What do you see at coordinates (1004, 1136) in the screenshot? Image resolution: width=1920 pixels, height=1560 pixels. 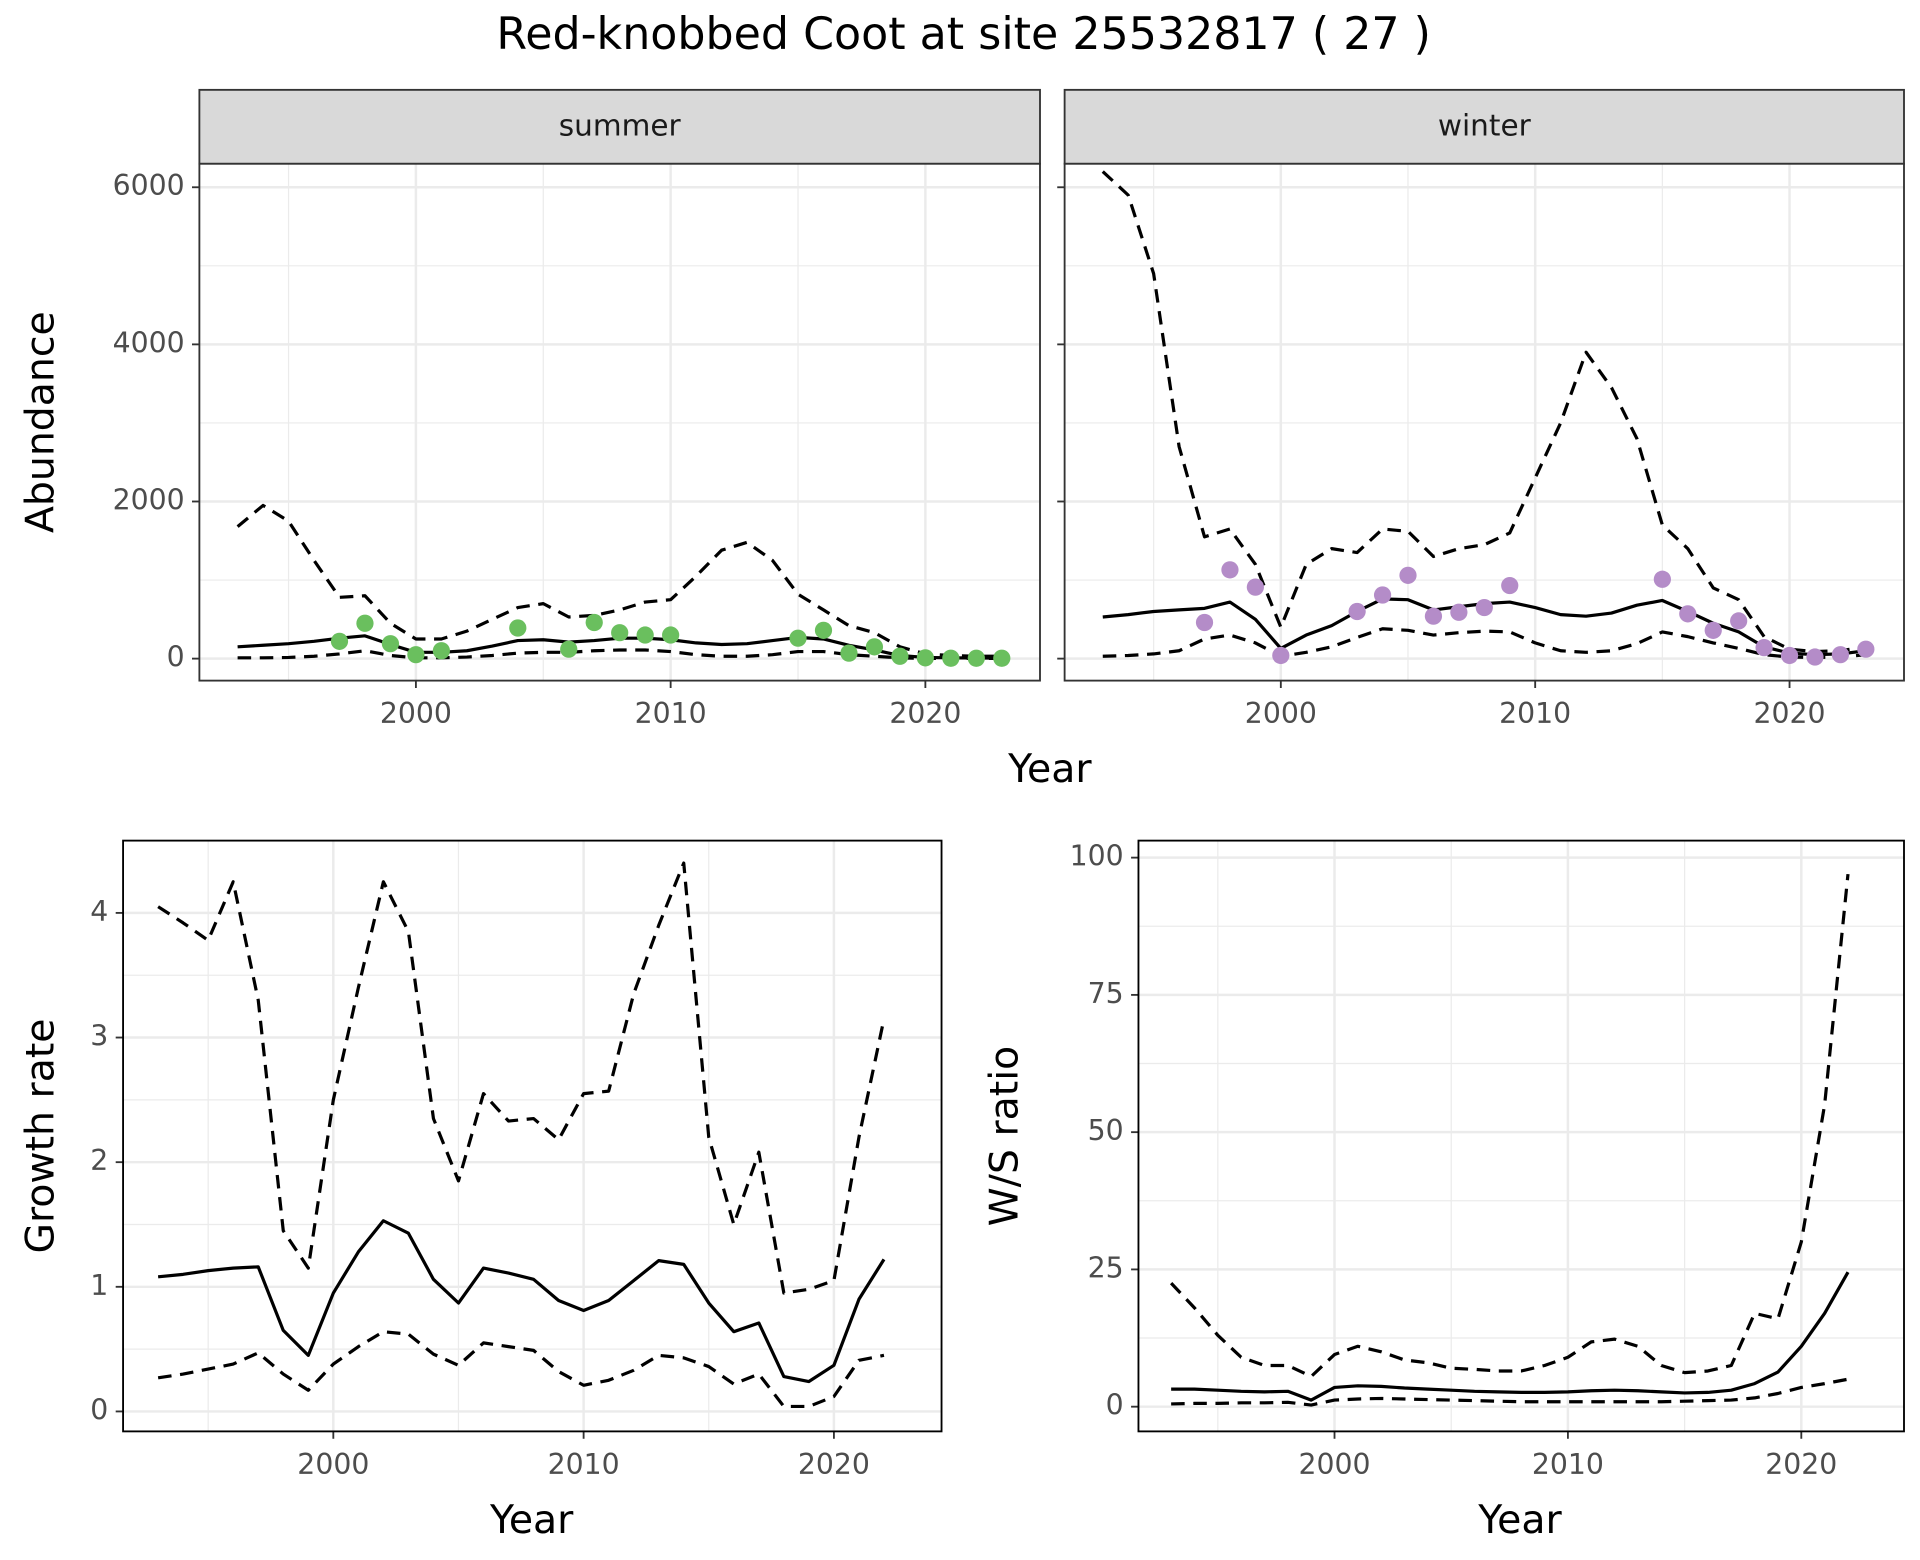 I see `y-axis-title: W/S ratio` at bounding box center [1004, 1136].